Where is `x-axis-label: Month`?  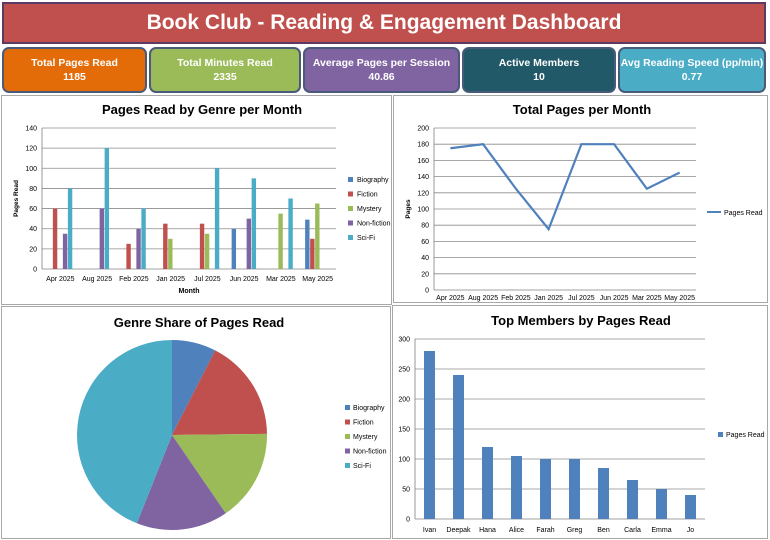 x-axis-label: Month is located at coordinates (189, 291).